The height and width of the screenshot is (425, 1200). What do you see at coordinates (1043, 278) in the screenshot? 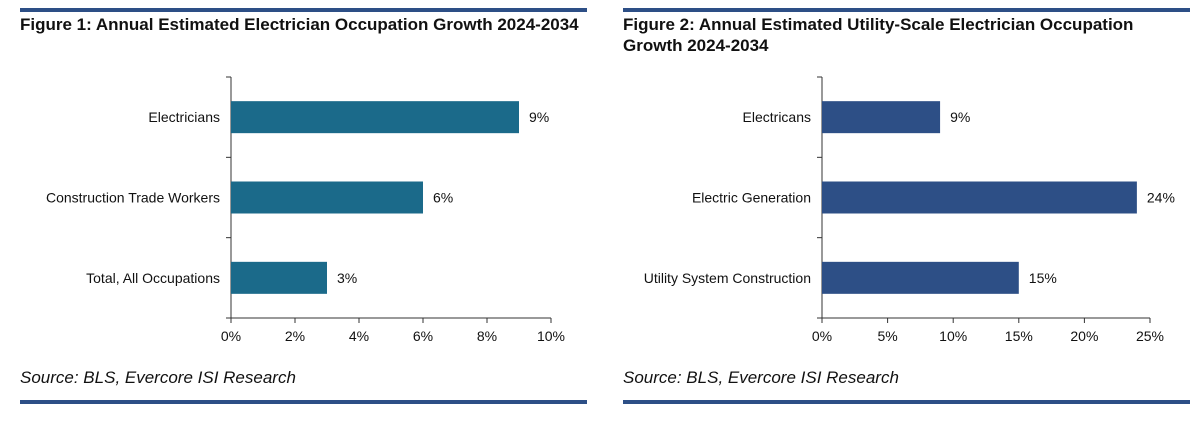
I see `value-label: 15%` at bounding box center [1043, 278].